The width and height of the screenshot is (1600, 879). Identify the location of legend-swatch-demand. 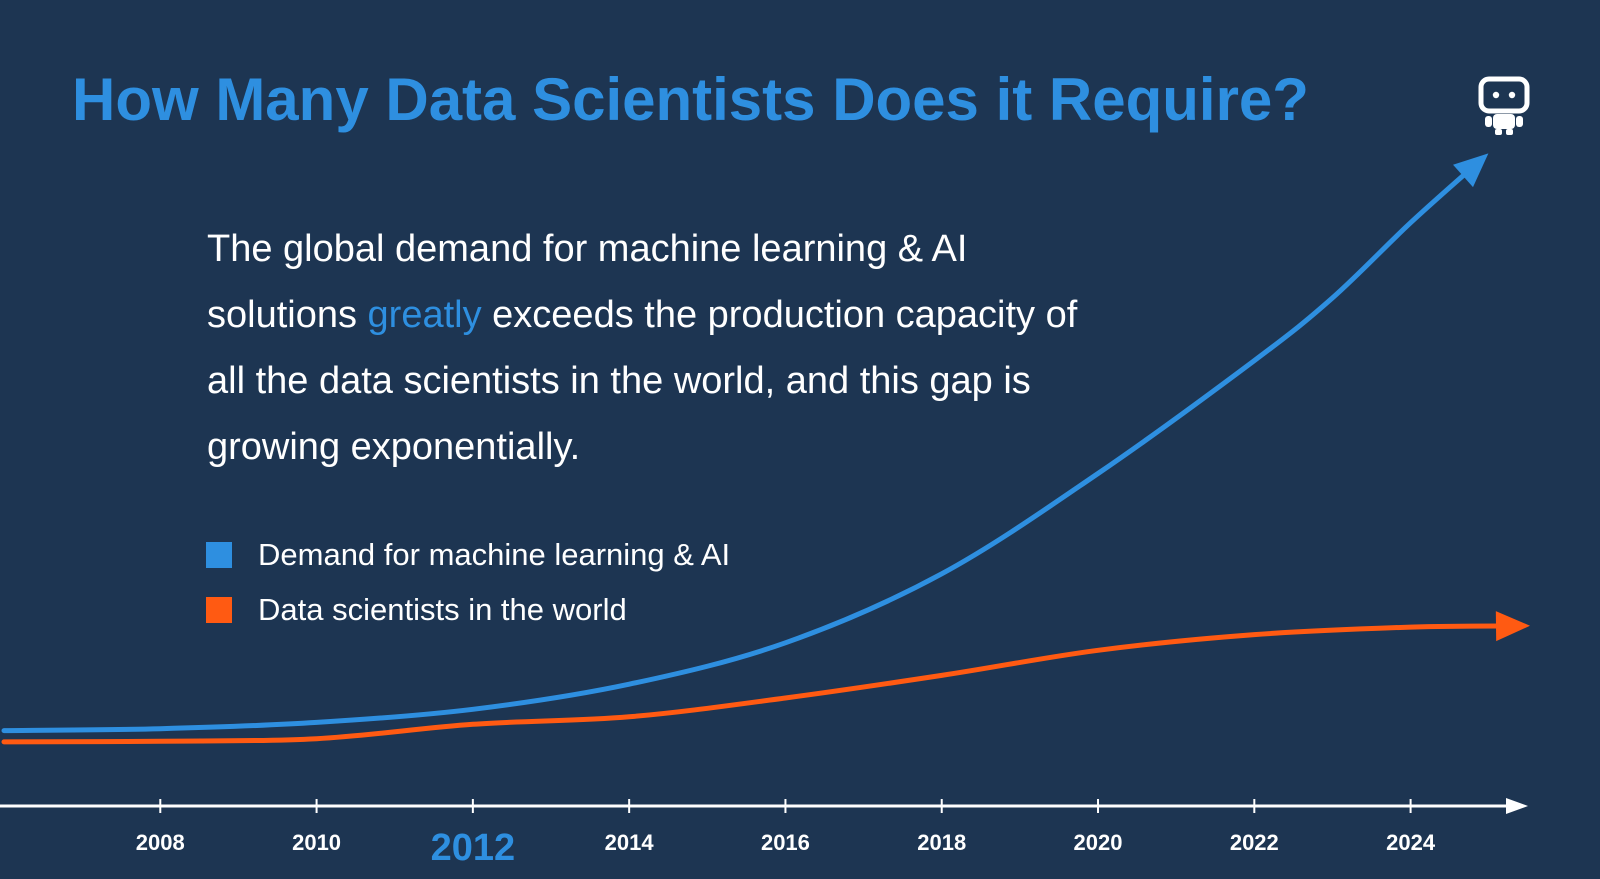
(219, 555).